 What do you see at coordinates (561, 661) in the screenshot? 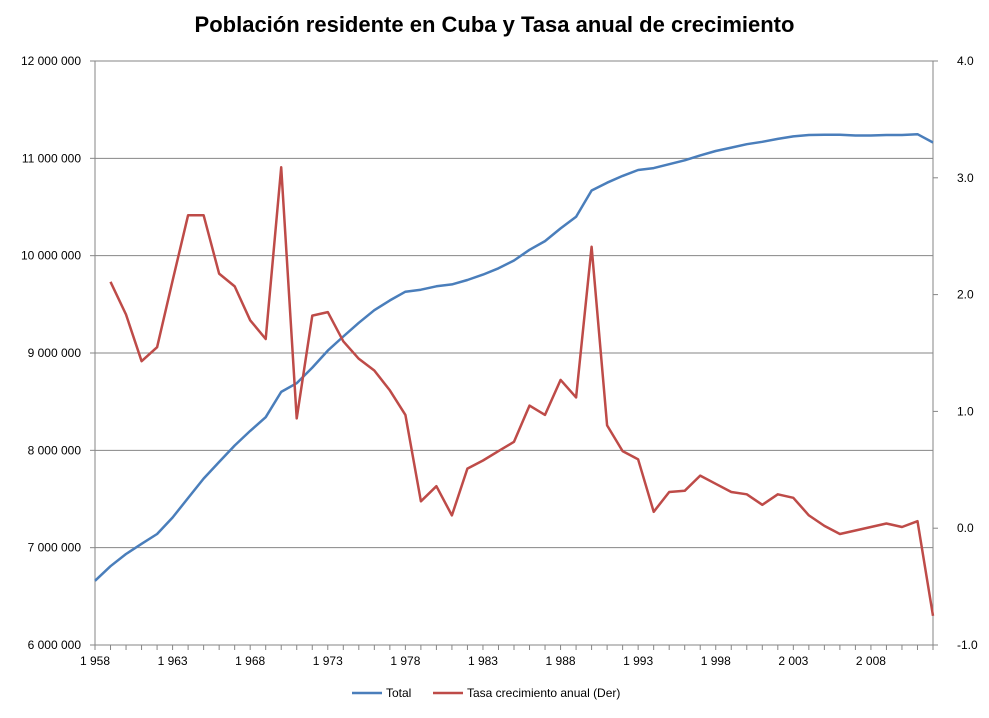
I see `x-tick-label: 1 988` at bounding box center [561, 661].